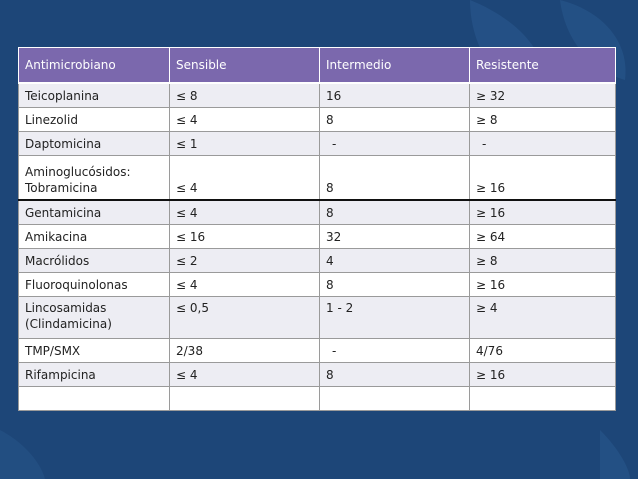 The height and width of the screenshot is (479, 638). What do you see at coordinates (244, 260) in the screenshot?
I see `cell-sensible: ≤ 2` at bounding box center [244, 260].